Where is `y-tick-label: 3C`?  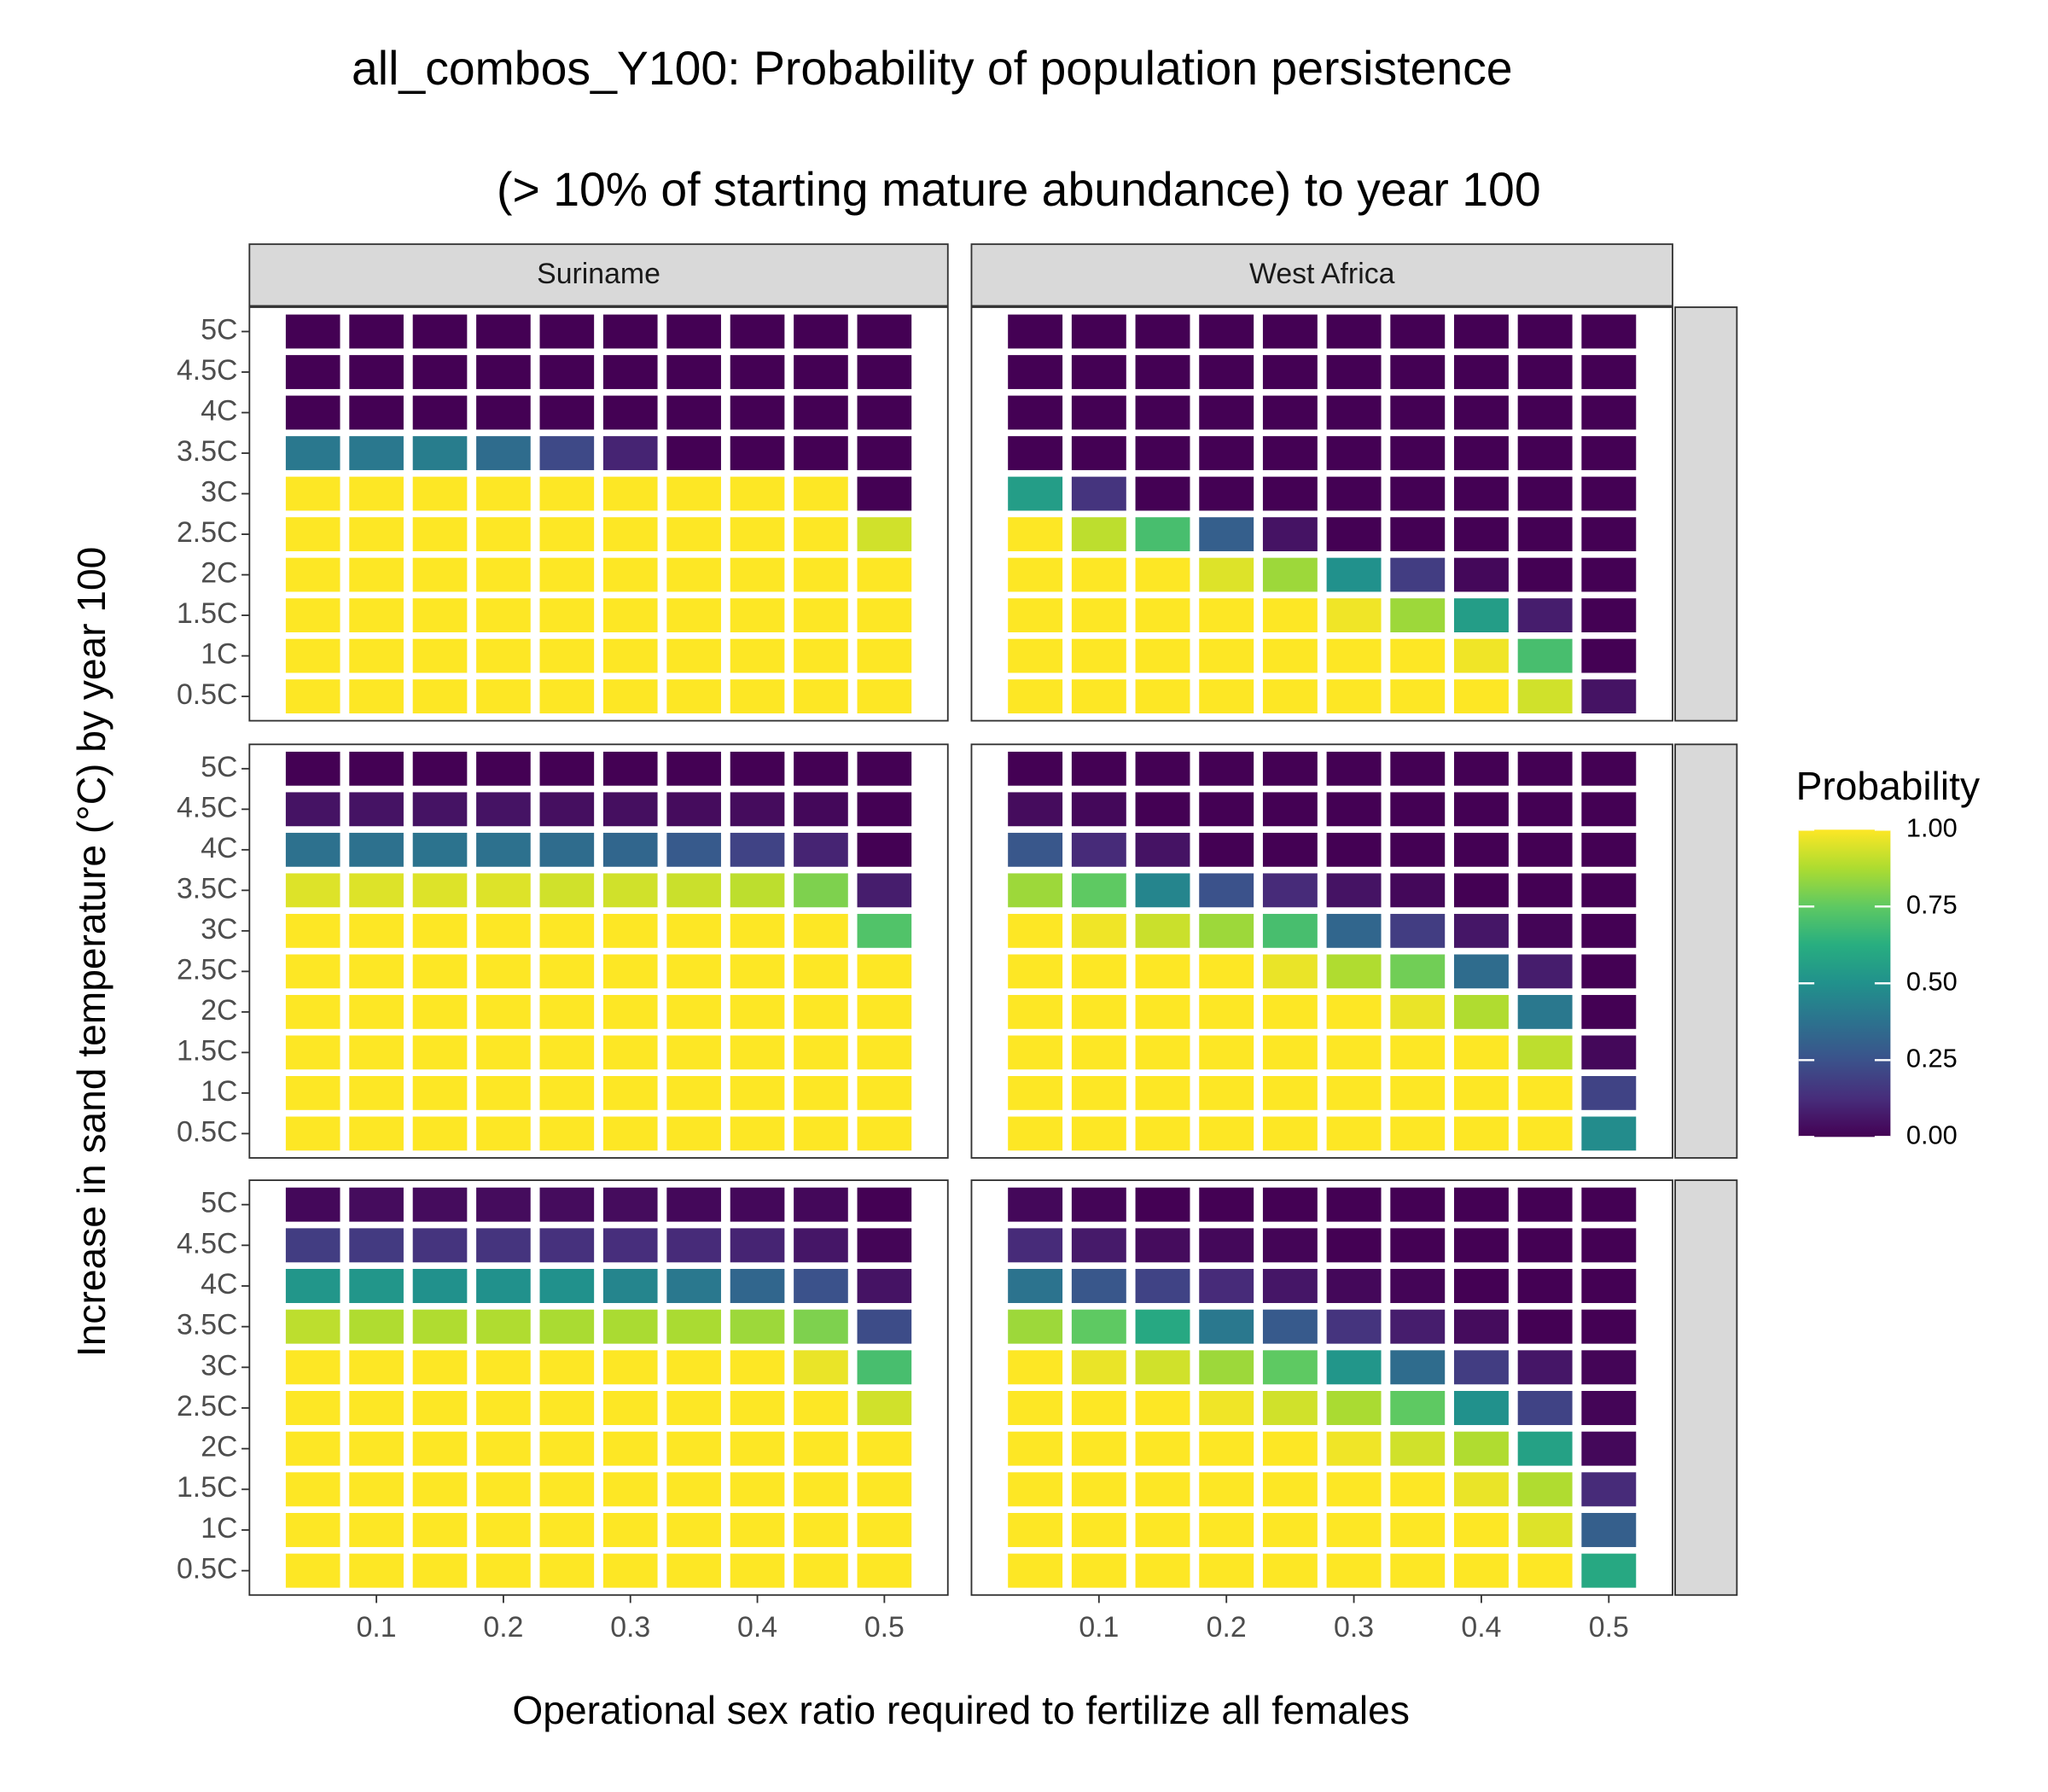 y-tick-label: 3C is located at coordinates (219, 492).